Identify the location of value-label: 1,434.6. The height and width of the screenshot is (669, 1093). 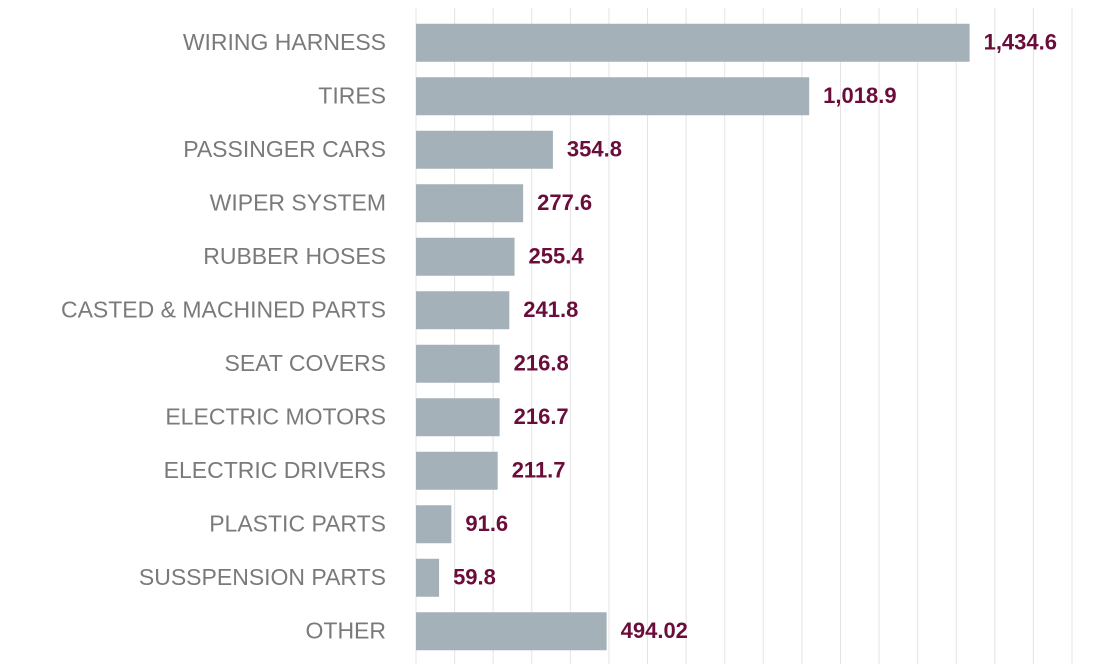
(1020, 42).